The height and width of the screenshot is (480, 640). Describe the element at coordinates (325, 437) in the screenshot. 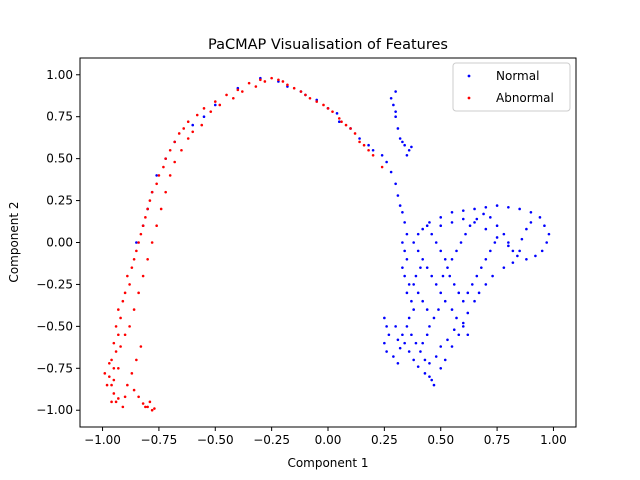

I see `x-axis-ticks: −1.00 −0.75 −0.50 −0.25 0.00 0.25 0.50 0.75 1.00` at that location.